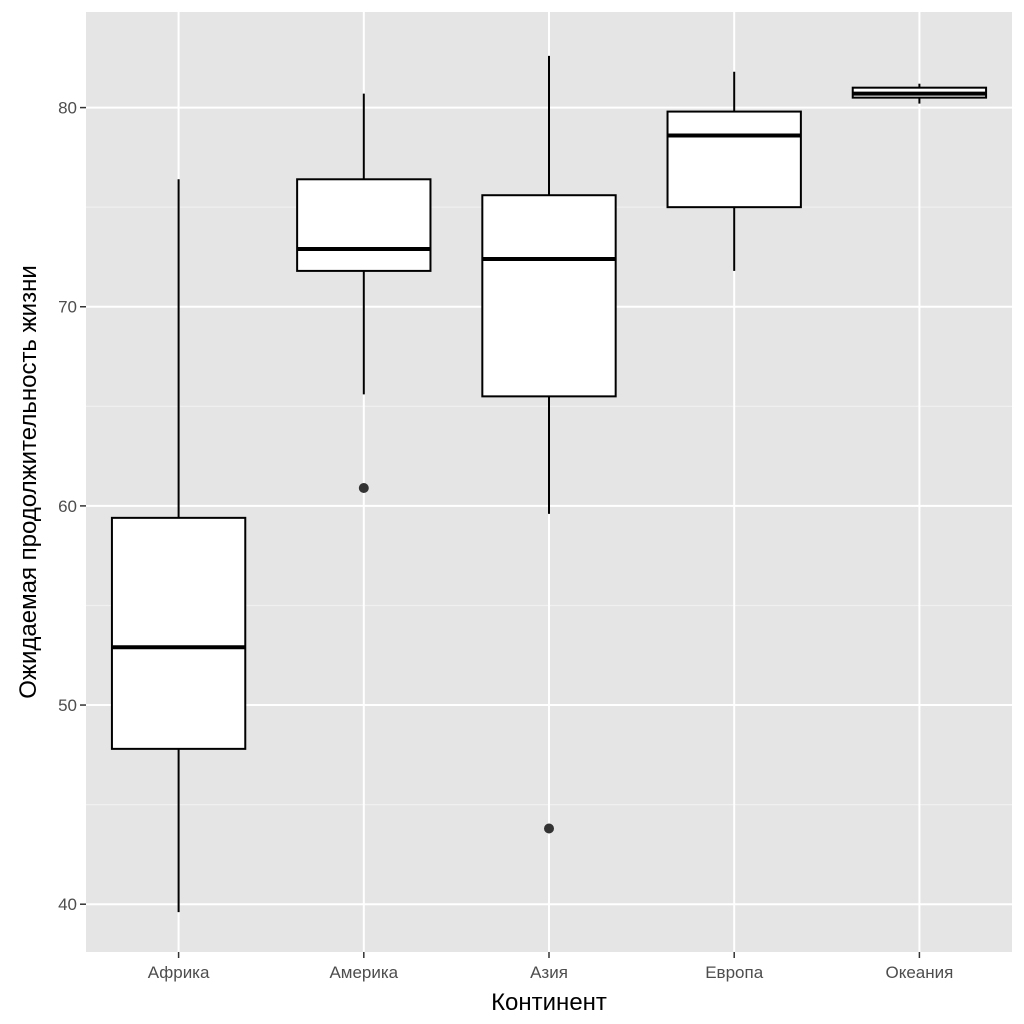 The height and width of the screenshot is (1024, 1024). I want to click on x-tick-label: Океания, so click(919, 972).